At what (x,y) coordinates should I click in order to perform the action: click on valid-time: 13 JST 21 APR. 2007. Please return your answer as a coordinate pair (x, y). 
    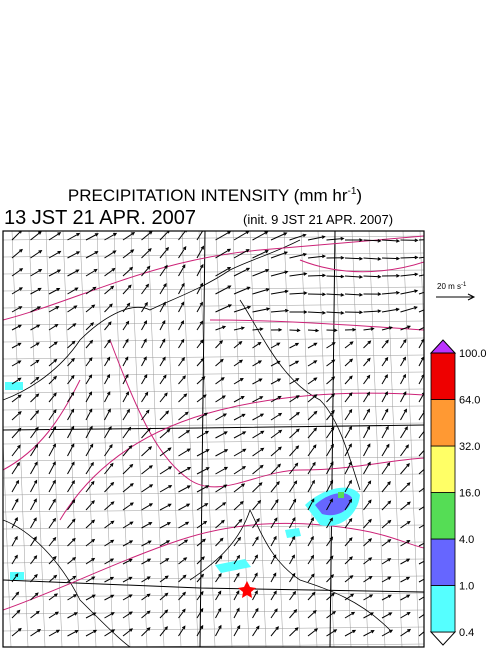
    Looking at the image, I should click on (100, 218).